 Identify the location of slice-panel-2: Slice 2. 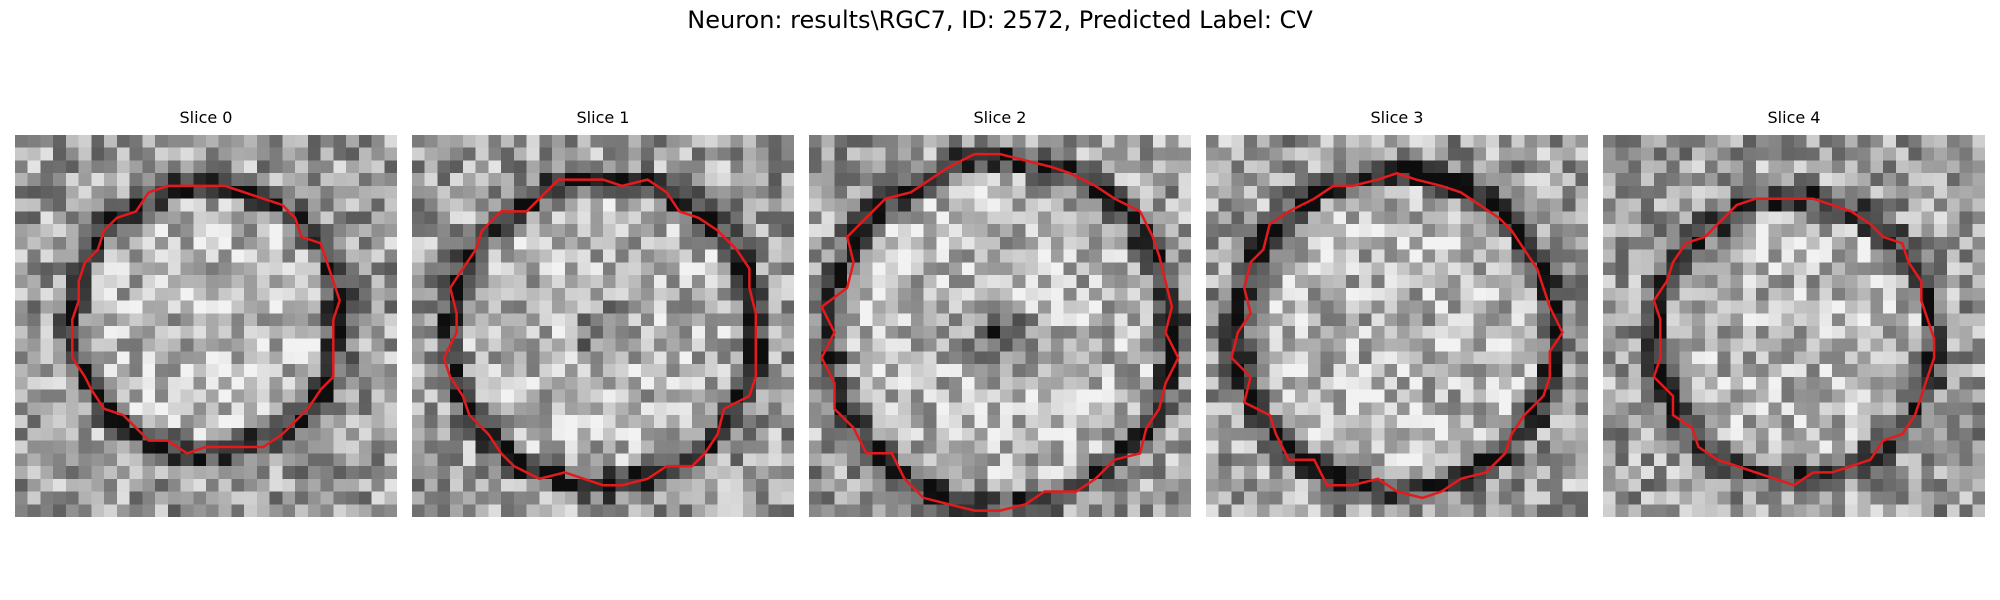
(1000, 311).